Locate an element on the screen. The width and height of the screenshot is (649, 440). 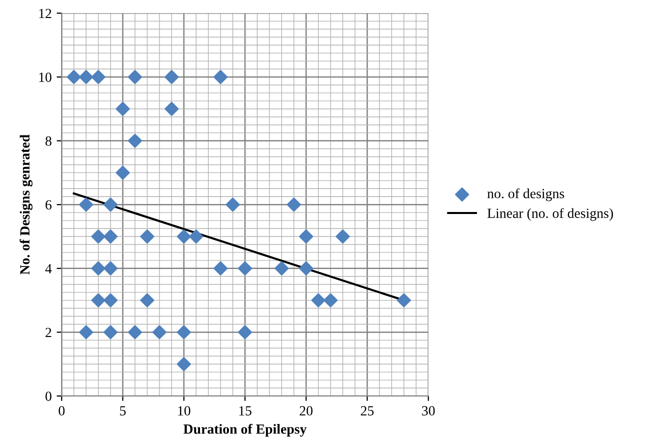
x-tick-label: 30 is located at coordinates (428, 411).